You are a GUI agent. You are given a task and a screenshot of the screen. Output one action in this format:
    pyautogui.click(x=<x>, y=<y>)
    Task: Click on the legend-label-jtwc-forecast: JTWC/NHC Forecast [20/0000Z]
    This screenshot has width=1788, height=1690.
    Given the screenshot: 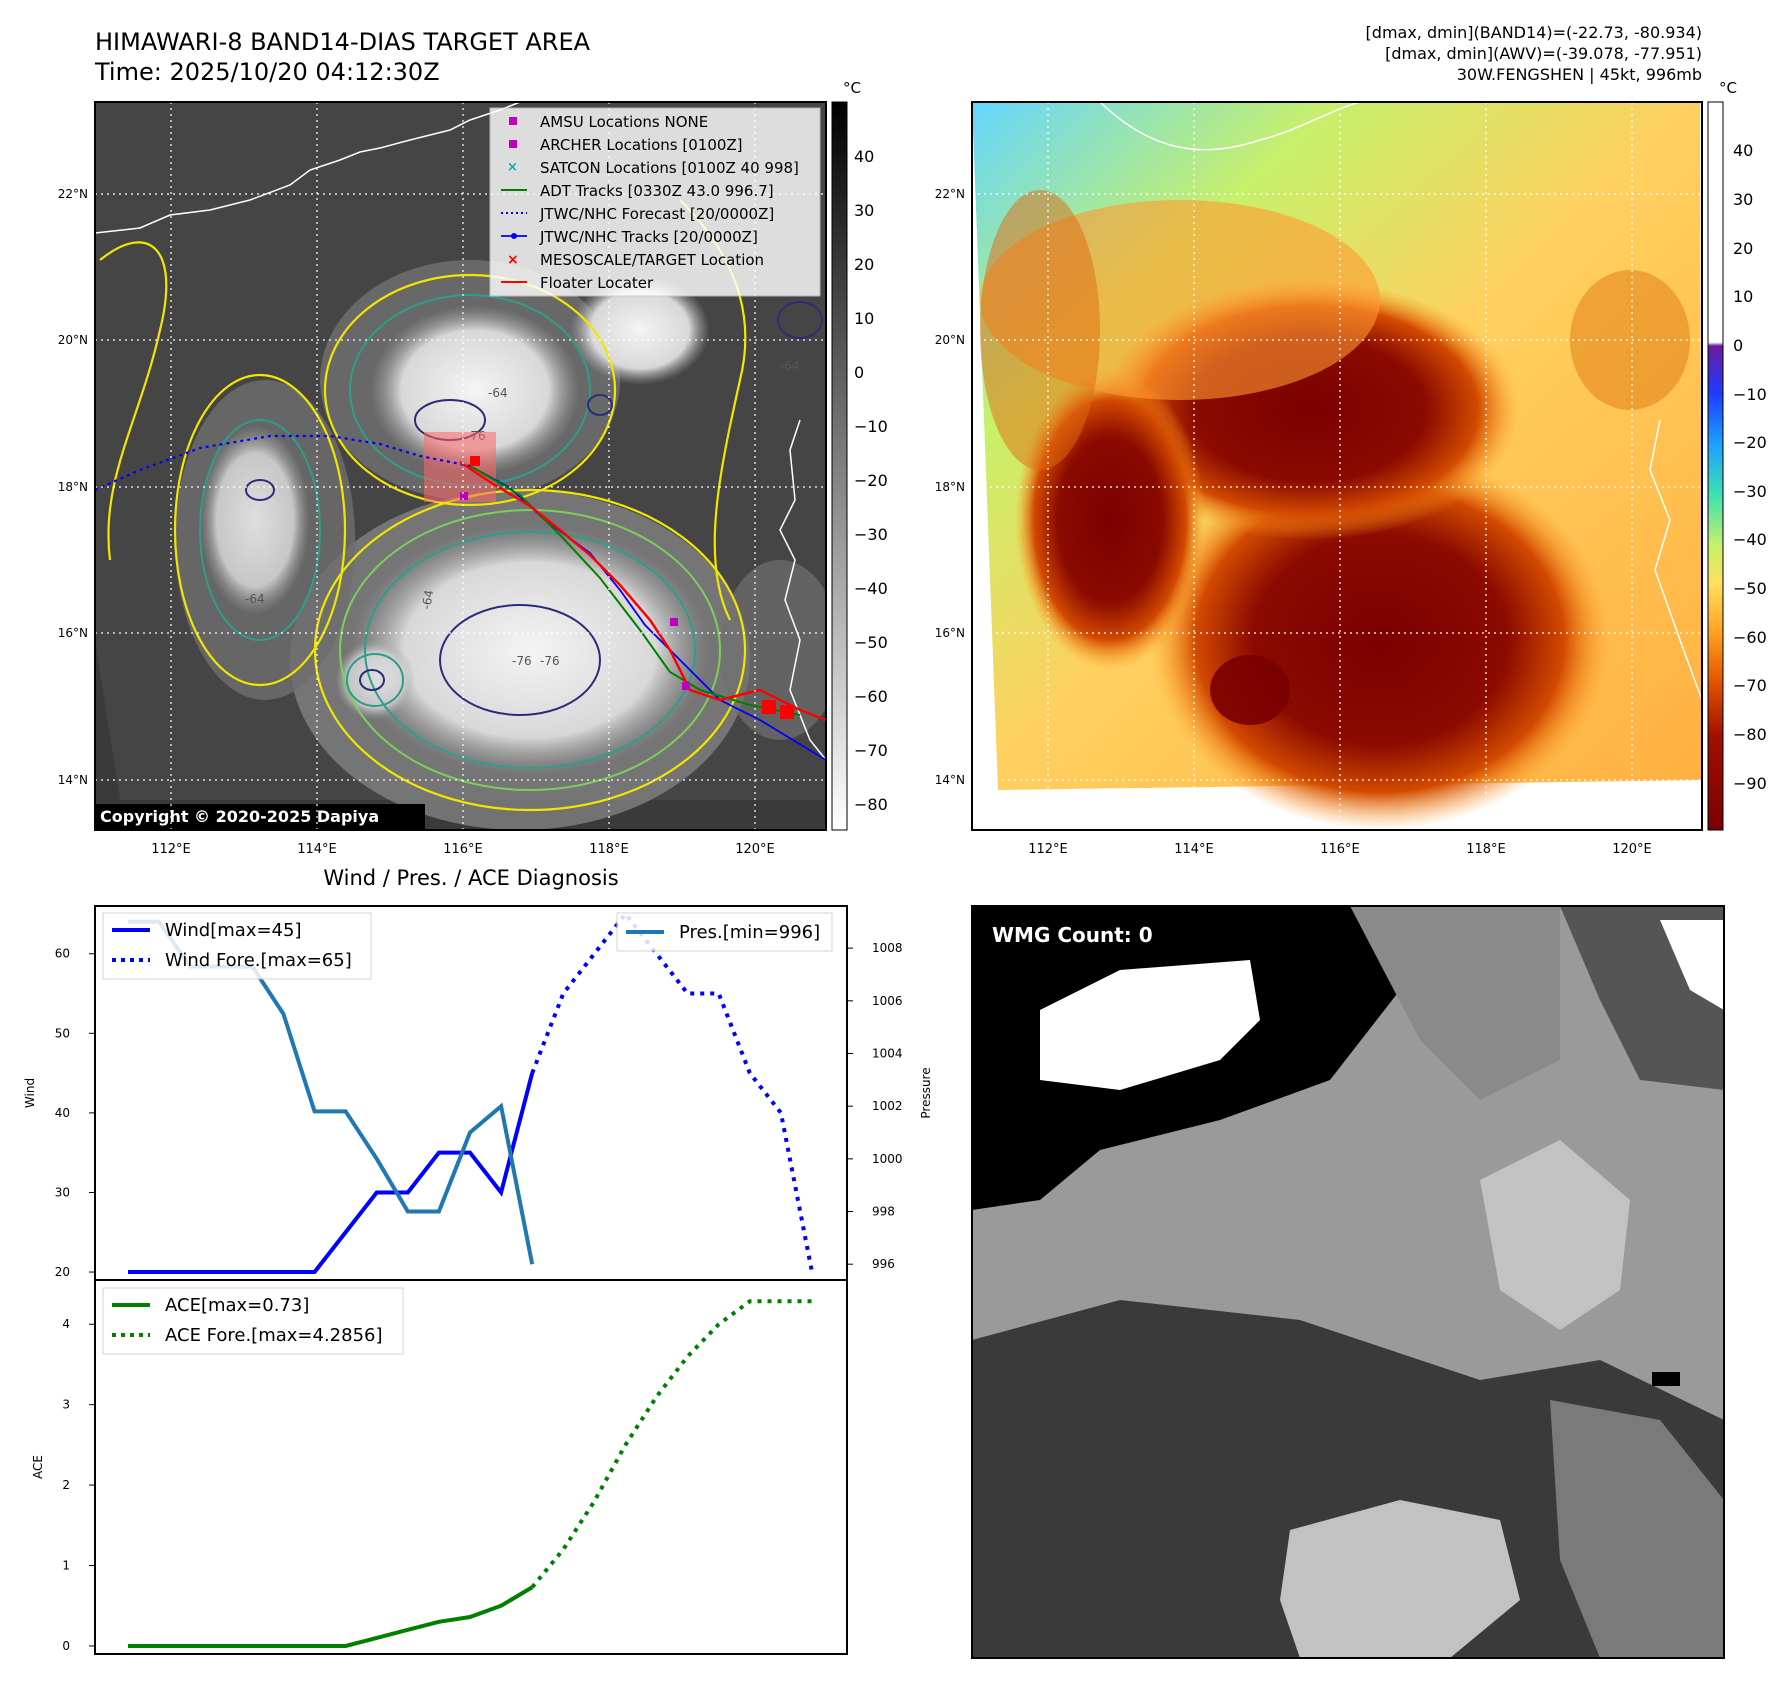 What is the action you would take?
    pyautogui.click(x=656, y=214)
    